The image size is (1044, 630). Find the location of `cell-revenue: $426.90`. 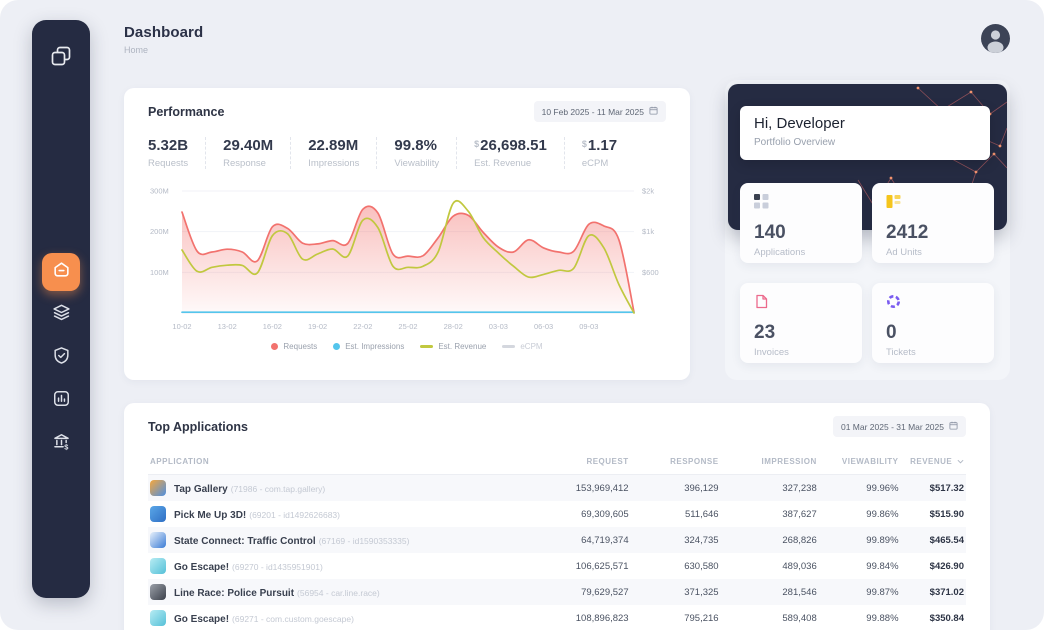

cell-revenue: $426.90 is located at coordinates (946, 566).